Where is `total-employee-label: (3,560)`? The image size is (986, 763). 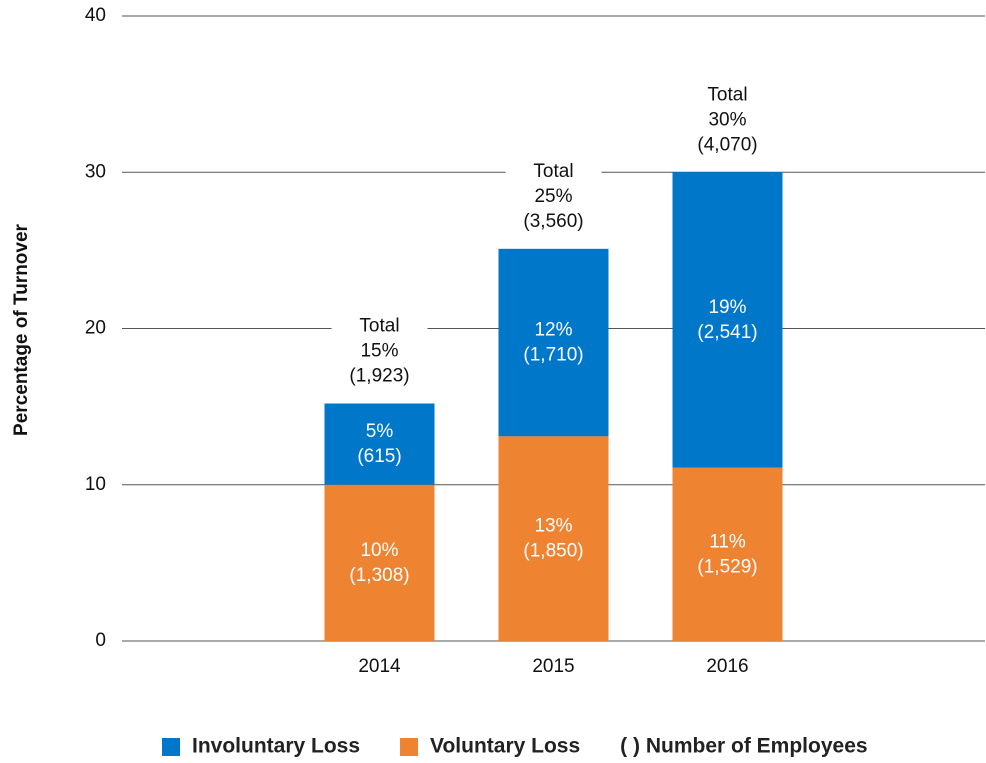
total-employee-label: (3,560) is located at coordinates (553, 221).